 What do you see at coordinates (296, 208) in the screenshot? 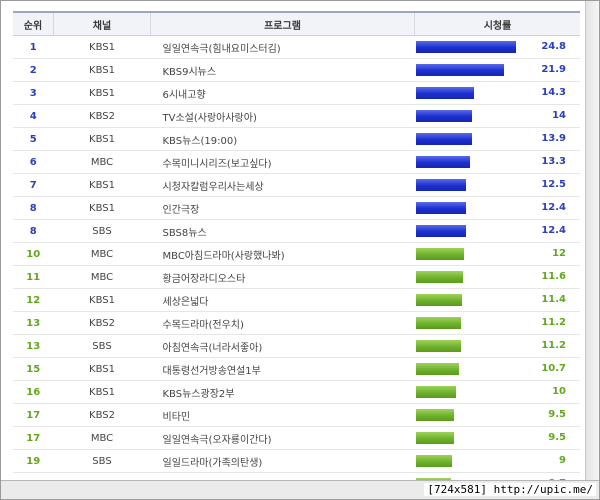
I see `table-row: 8 KBS1 인간극장 12.4` at bounding box center [296, 208].